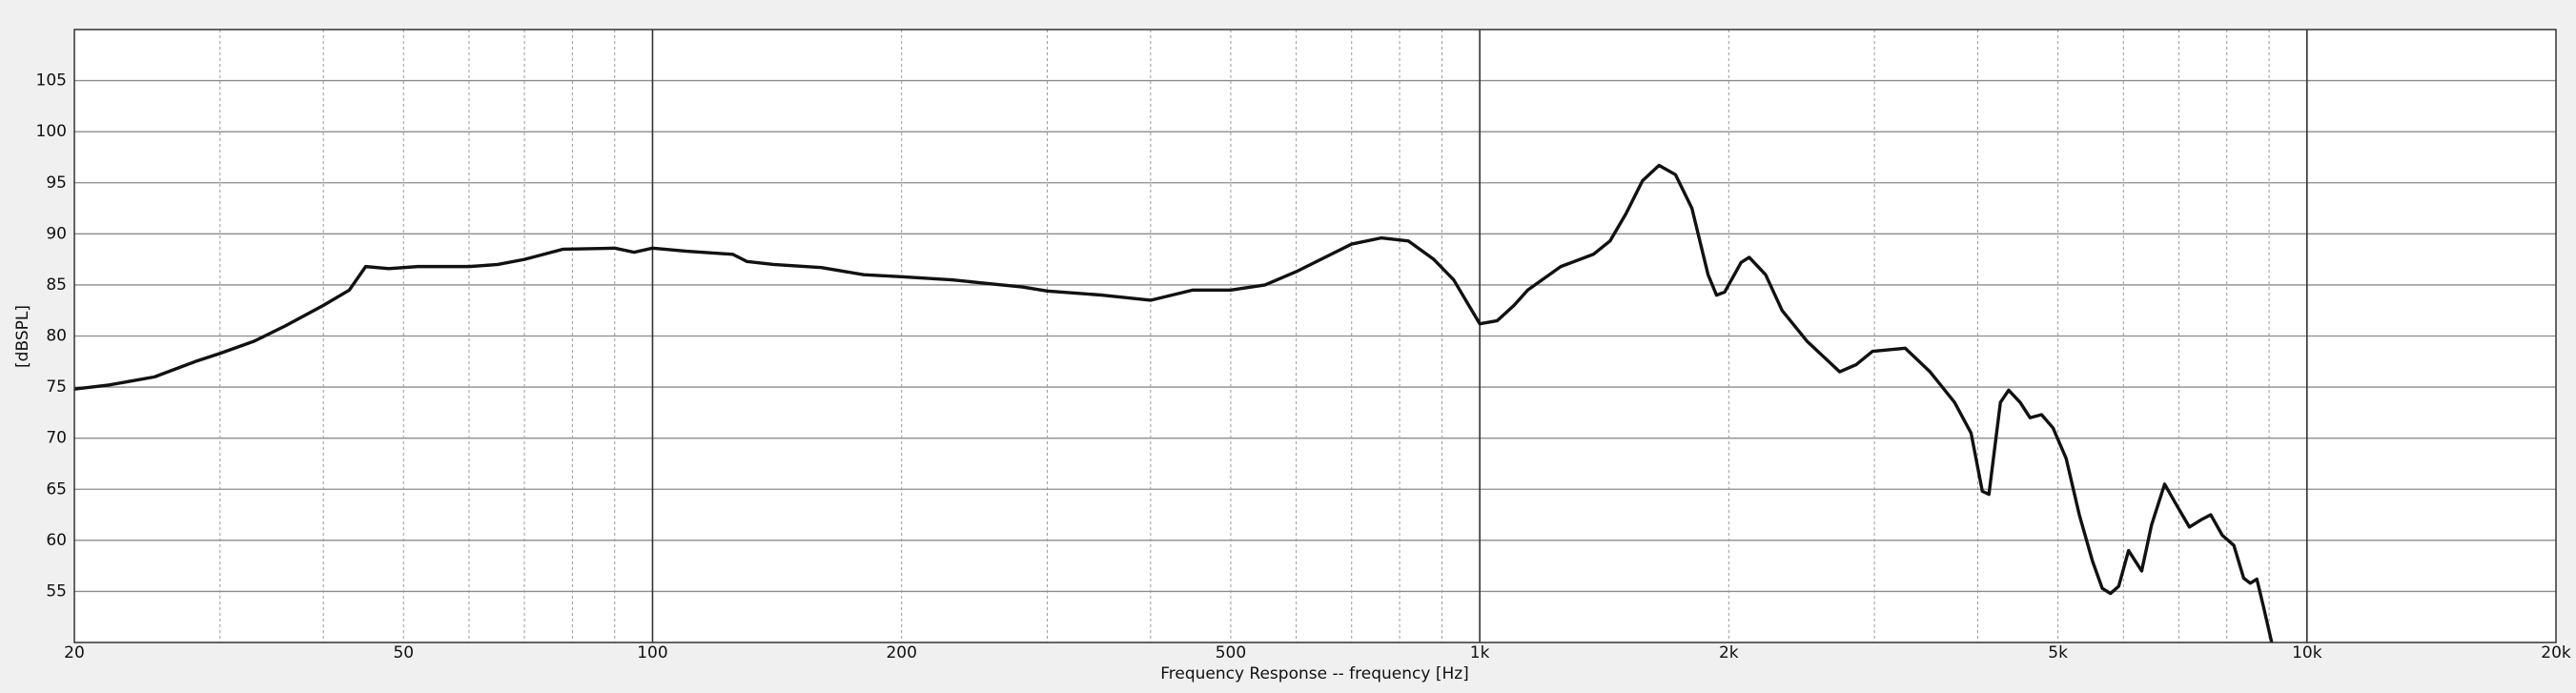 This screenshot has width=2576, height=693. What do you see at coordinates (1231, 652) in the screenshot?
I see `x-tick-label: 500` at bounding box center [1231, 652].